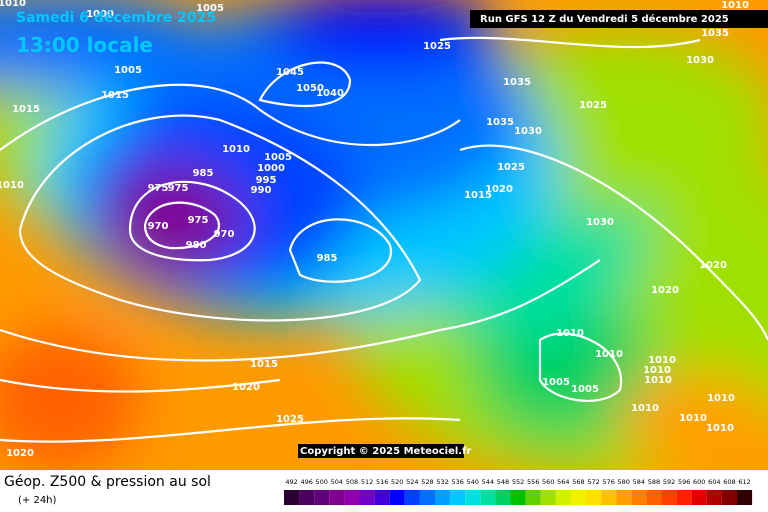 This screenshot has height=512, width=768. I want to click on scale-label: 572, so click(593, 482).